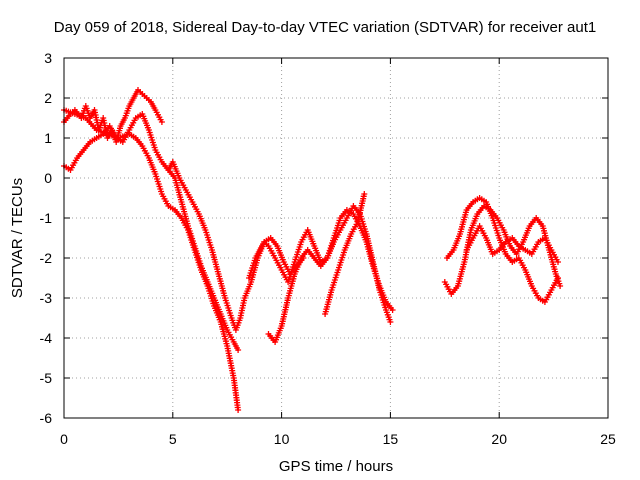 This screenshot has width=640, height=480. Describe the element at coordinates (48, 178) in the screenshot. I see `y-tick-label: 0` at that location.